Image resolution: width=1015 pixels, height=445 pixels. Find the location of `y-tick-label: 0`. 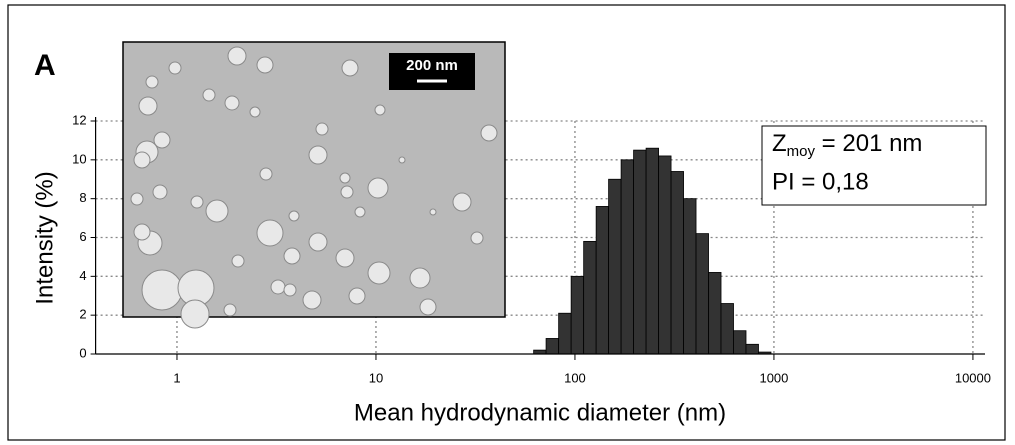

y-tick-label: 0 is located at coordinates (82, 352).